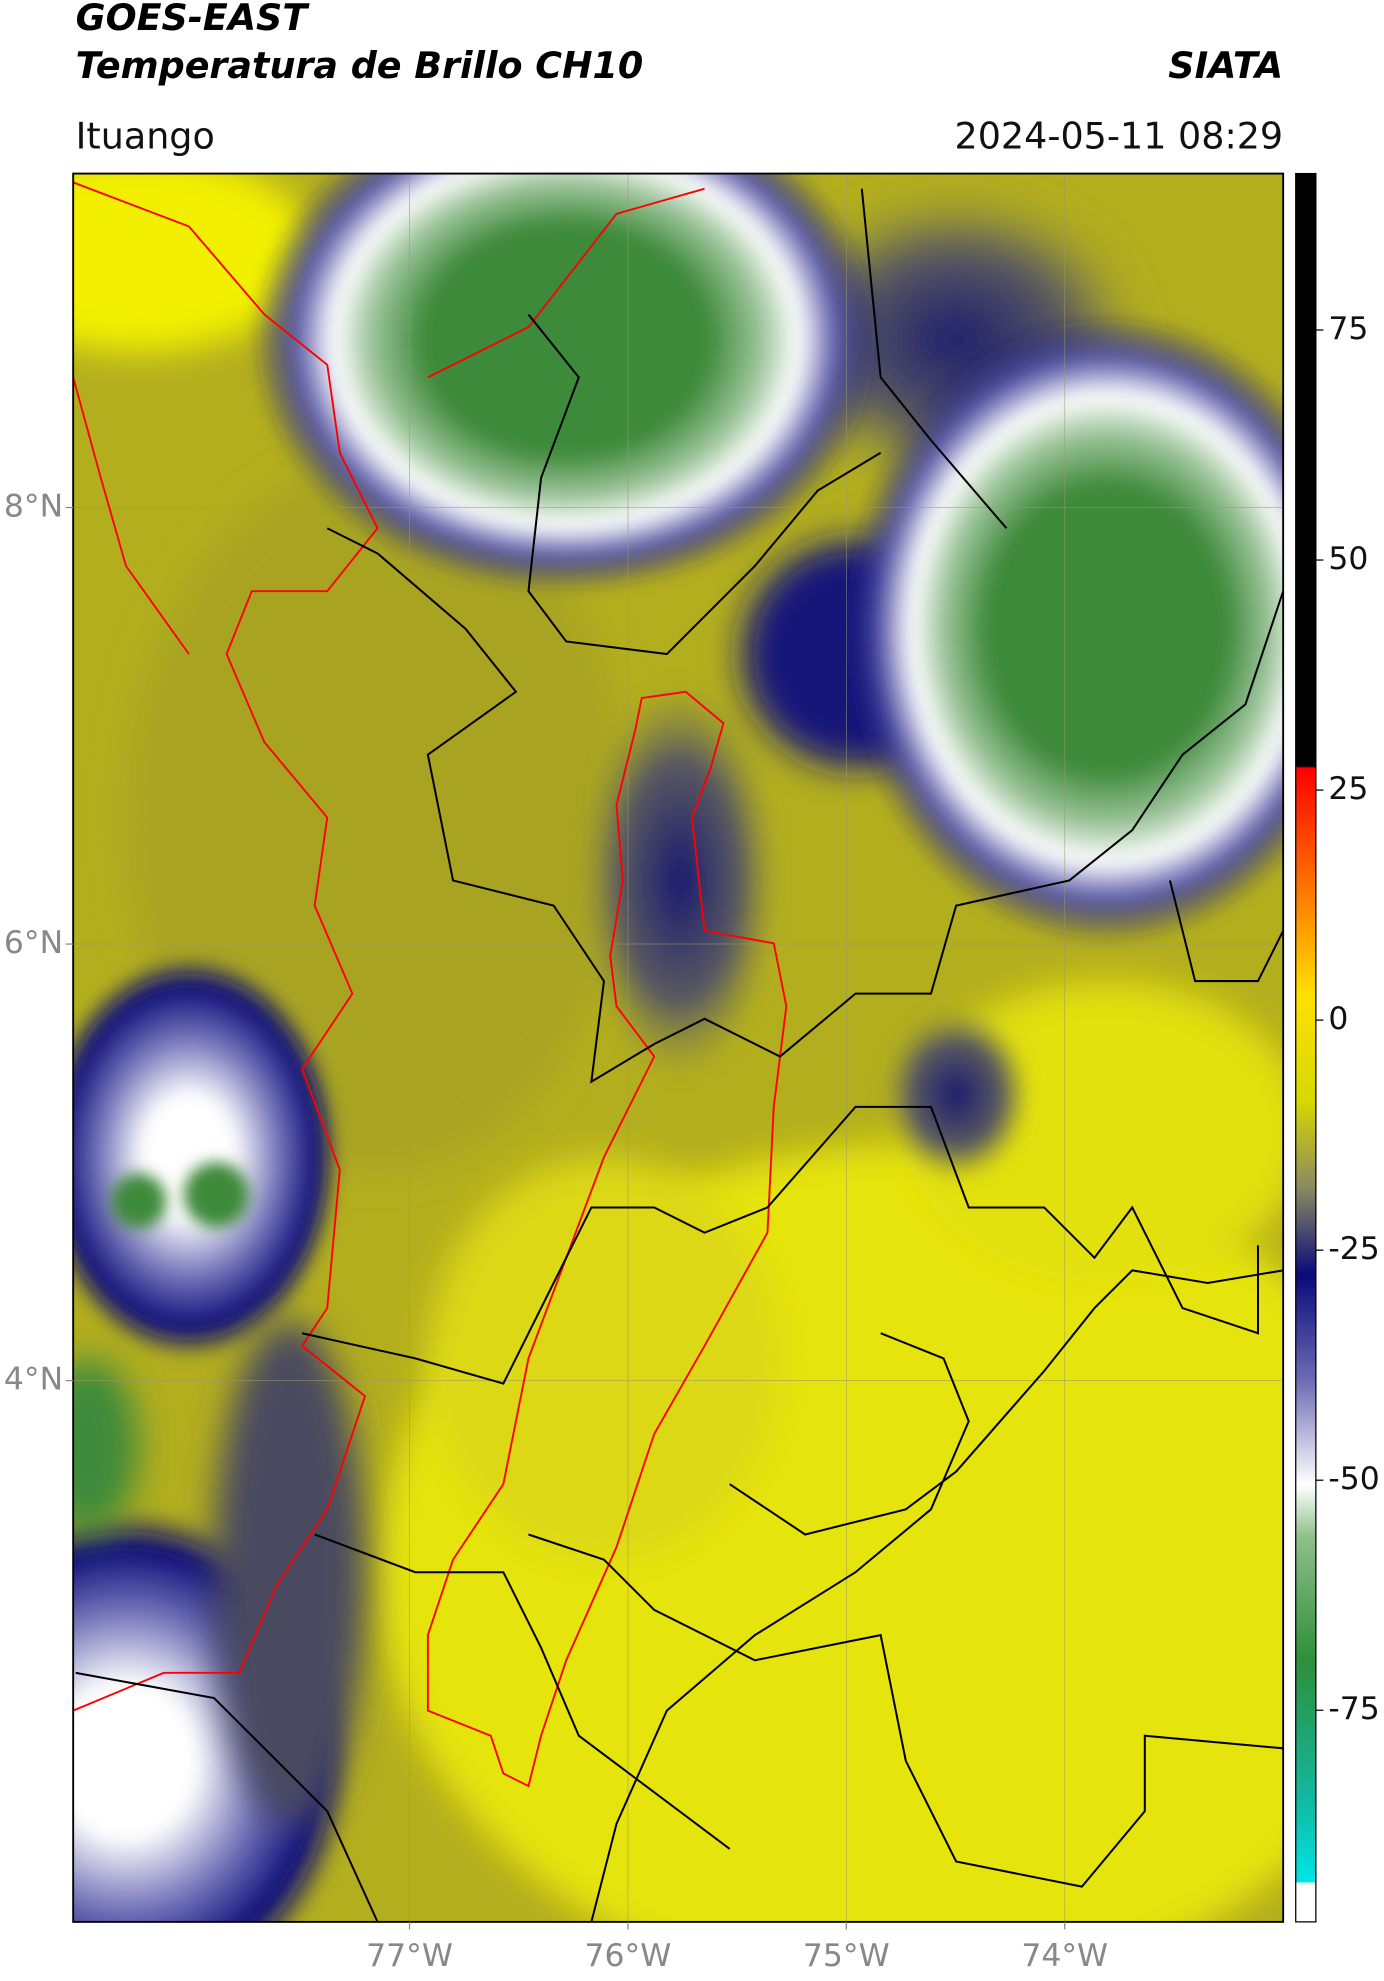 This screenshot has height=1981, width=1384. Describe the element at coordinates (409, 1956) in the screenshot. I see `x-tick-label: 77°W` at that location.